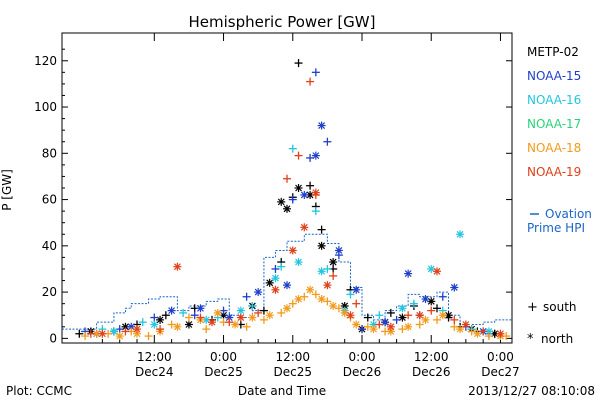 The image size is (600, 400). What do you see at coordinates (560, 307) in the screenshot?
I see `legend-south-label: south` at bounding box center [560, 307].